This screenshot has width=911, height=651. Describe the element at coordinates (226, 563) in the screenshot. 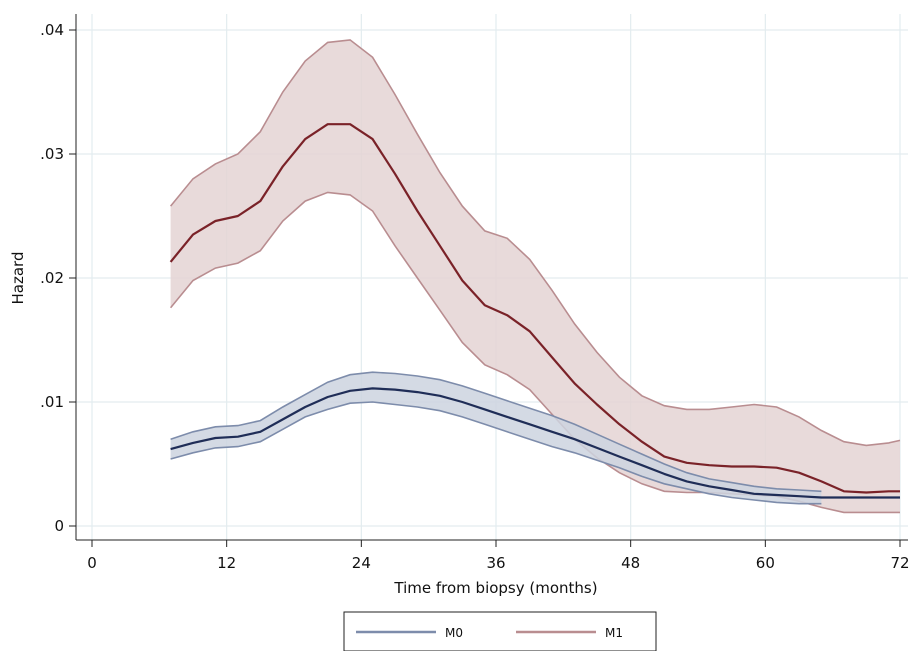

I see `x-tick-label: 12` at that location.